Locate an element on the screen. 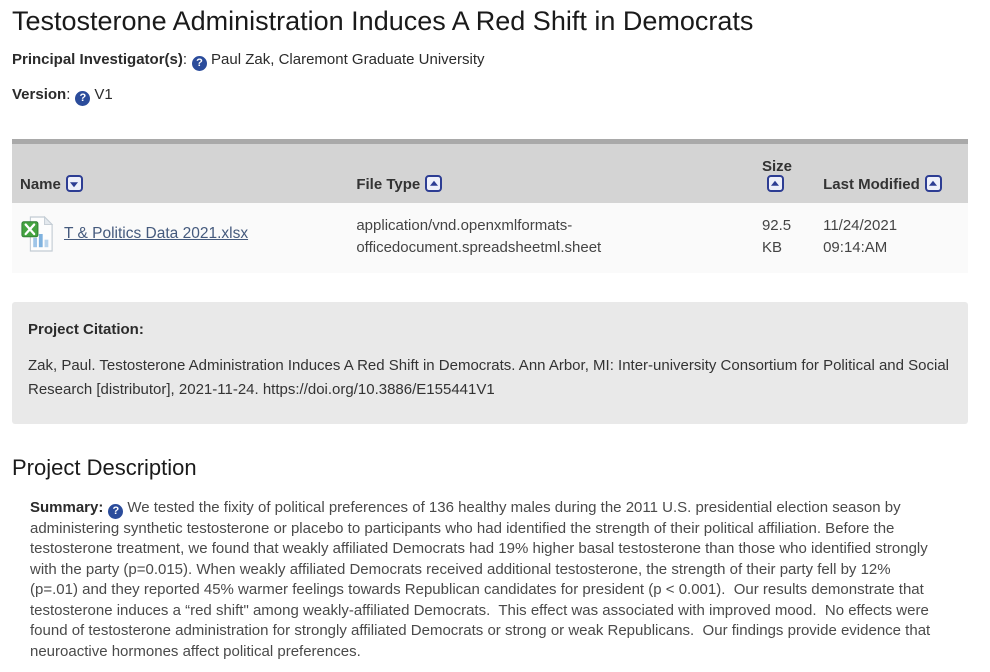 The width and height of the screenshot is (990, 672). excel-file-icon is located at coordinates (37, 233).